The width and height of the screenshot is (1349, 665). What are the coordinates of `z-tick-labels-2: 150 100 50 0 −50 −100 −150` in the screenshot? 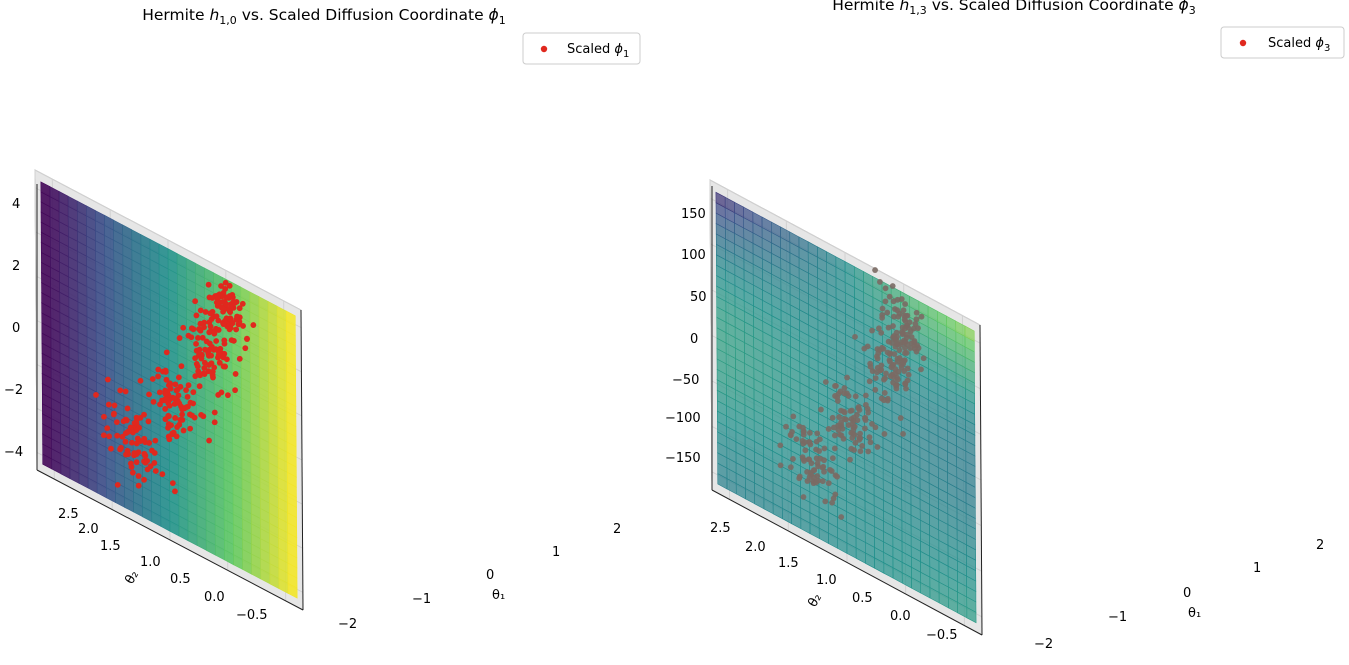 It's located at (686, 336).